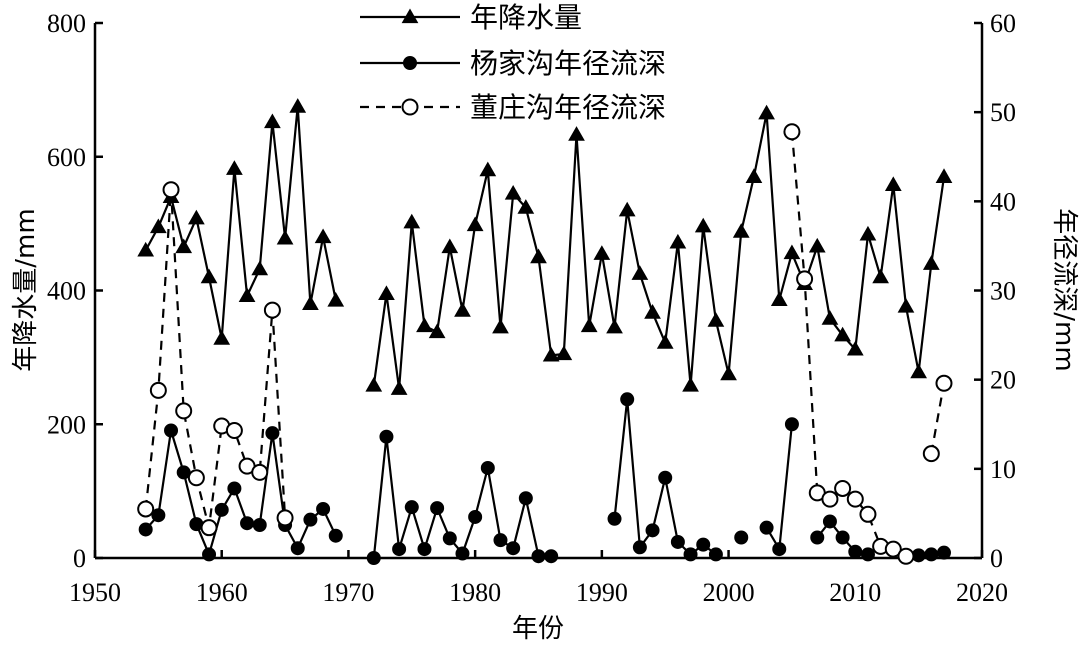 This screenshot has width=1080, height=648. What do you see at coordinates (475, 592) in the screenshot?
I see `x-tick-label: 1980` at bounding box center [475, 592].